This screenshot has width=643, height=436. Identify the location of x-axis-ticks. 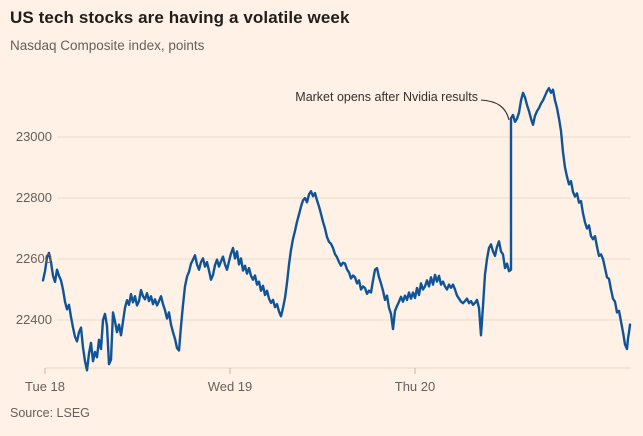
(230, 371).